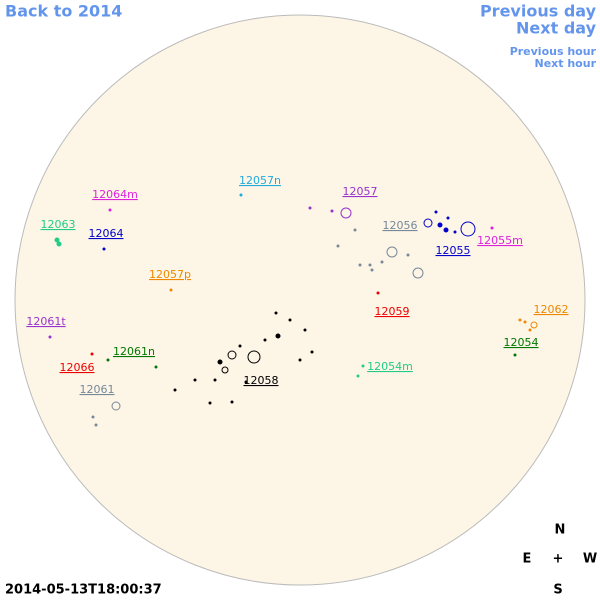 This screenshot has height=604, width=600. Describe the element at coordinates (134, 351) in the screenshot. I see `region-label: 12061n` at that location.